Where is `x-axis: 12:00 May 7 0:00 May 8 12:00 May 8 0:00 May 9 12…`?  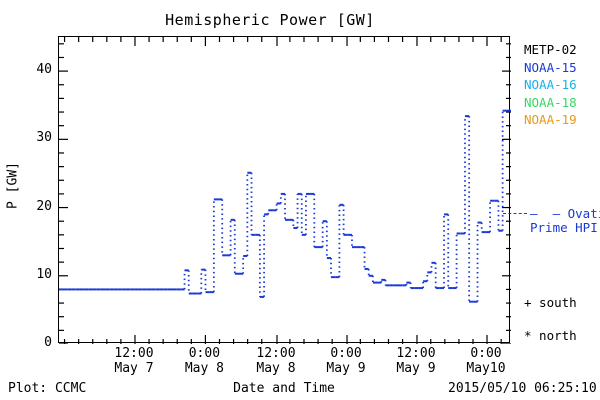 x-axis: 12:00 May 7 0:00 May 8 12:00 May 8 0:00 May 9 12… is located at coordinates (300, 366).